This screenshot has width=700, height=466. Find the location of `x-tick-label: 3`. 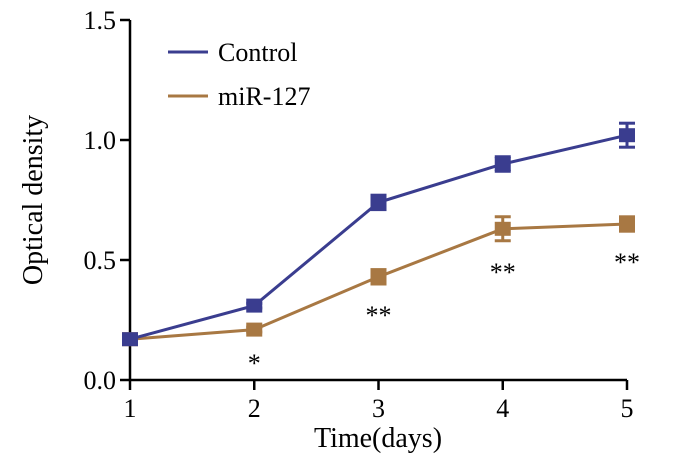

x-tick-label: 3 is located at coordinates (378, 408).